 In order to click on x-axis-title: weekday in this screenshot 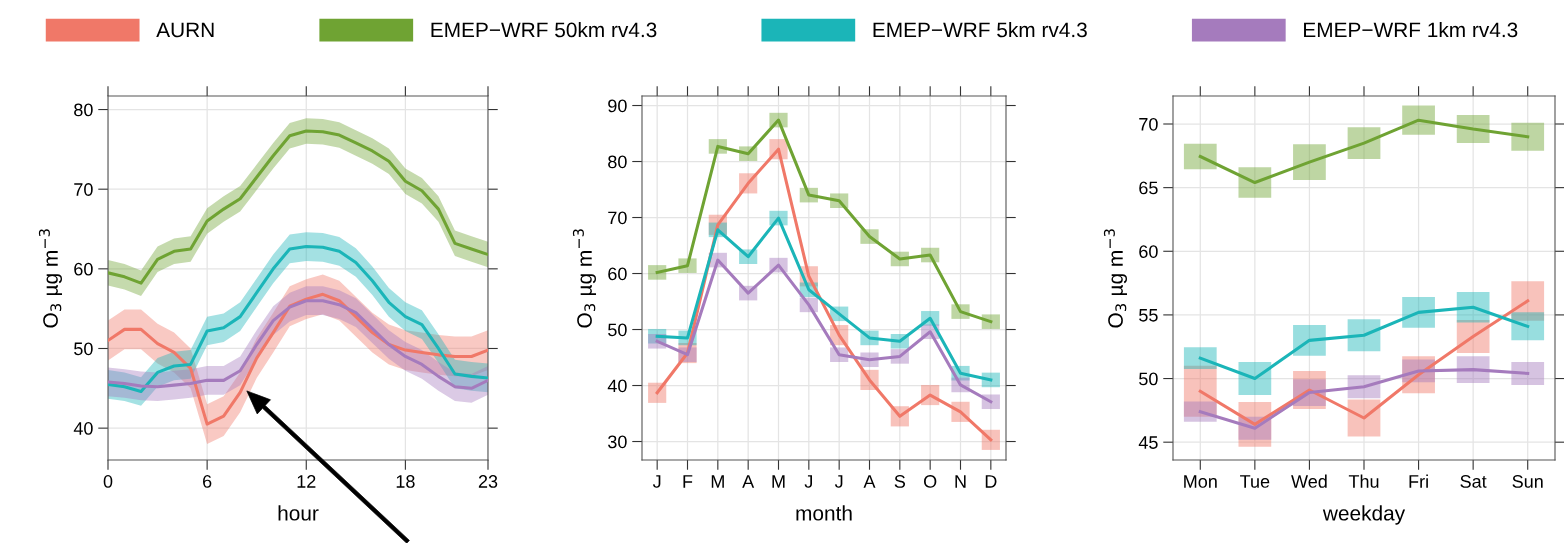, I will do `click(1364, 515)`.